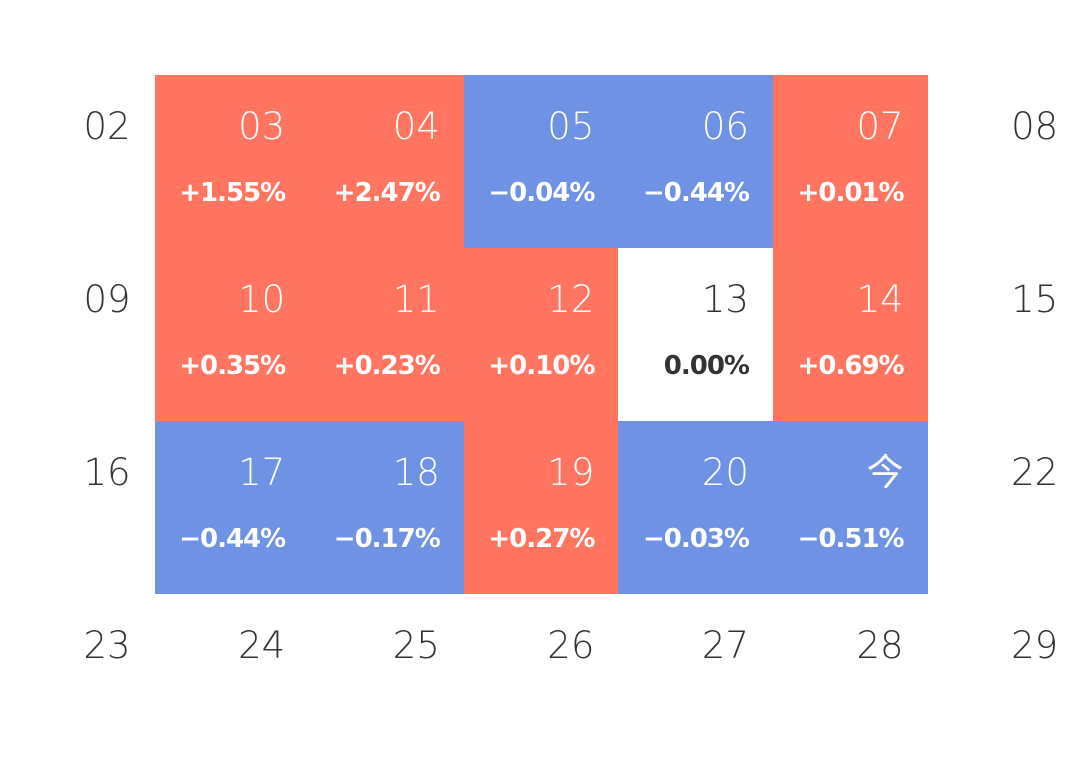  Describe the element at coordinates (262, 299) in the screenshot. I see `day-label: 10` at that location.